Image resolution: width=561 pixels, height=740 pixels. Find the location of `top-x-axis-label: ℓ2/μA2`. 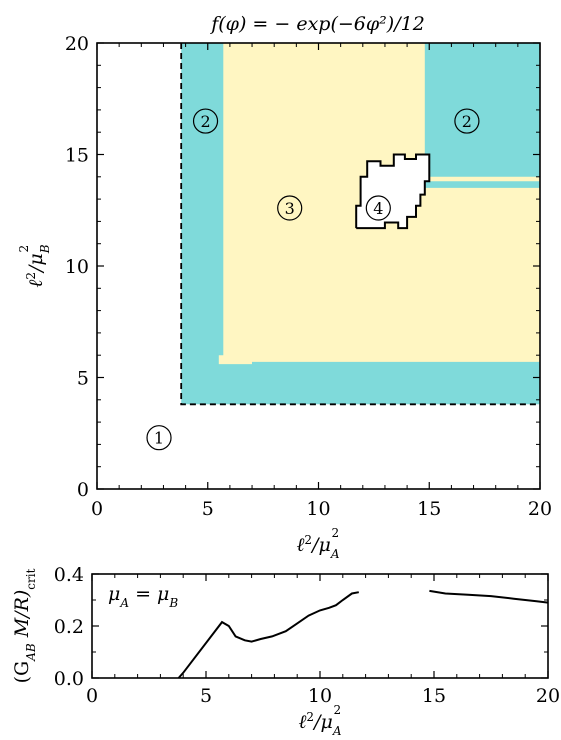

top-x-axis-label: ℓ2/μA2 is located at coordinates (318, 543).